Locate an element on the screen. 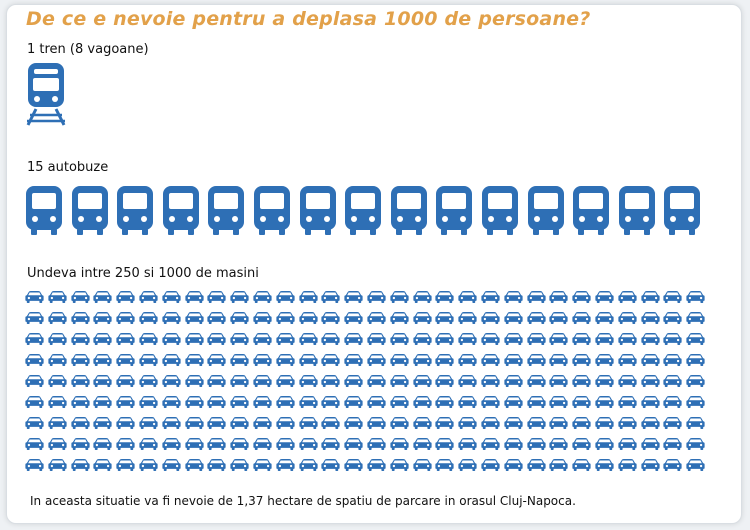 The height and width of the screenshot is (530, 750). bus-row is located at coordinates (369, 212).